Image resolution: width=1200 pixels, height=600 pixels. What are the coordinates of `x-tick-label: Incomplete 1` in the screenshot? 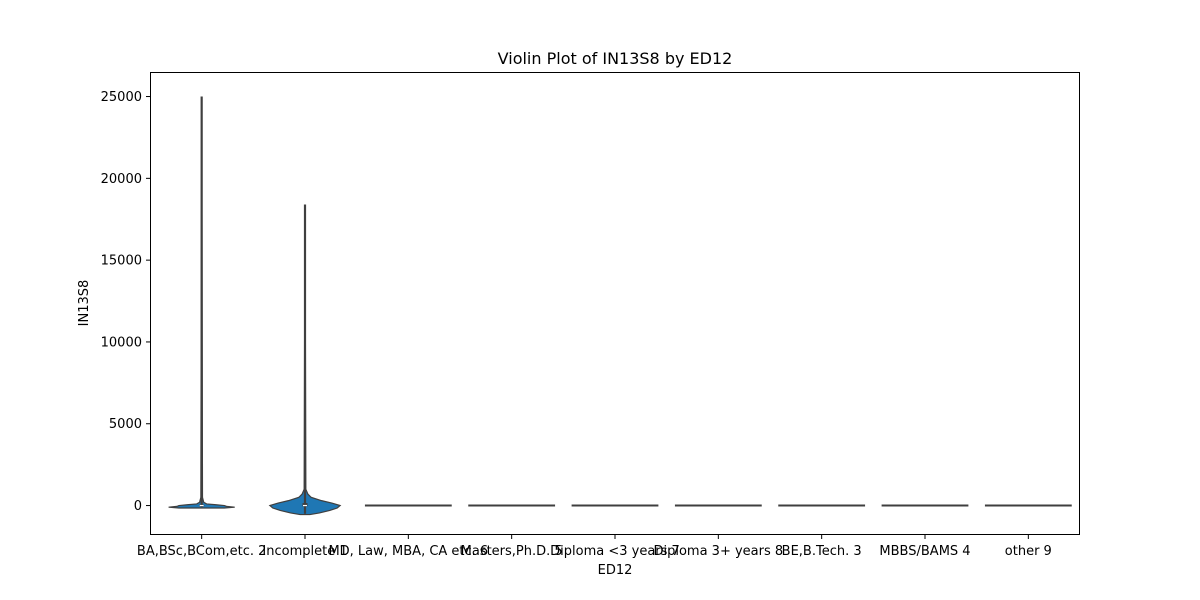 It's located at (304, 551).